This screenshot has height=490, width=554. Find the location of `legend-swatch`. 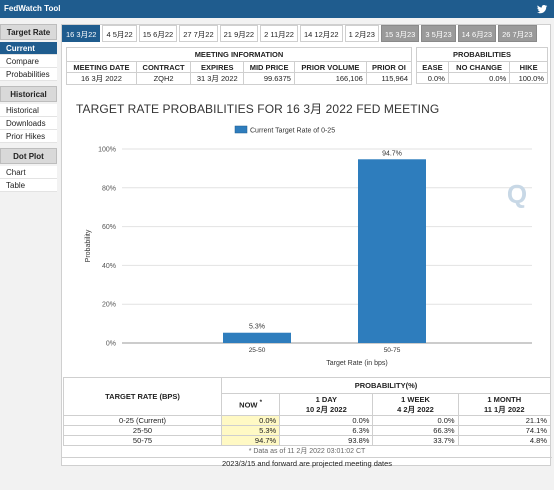

legend-swatch is located at coordinates (241, 129).